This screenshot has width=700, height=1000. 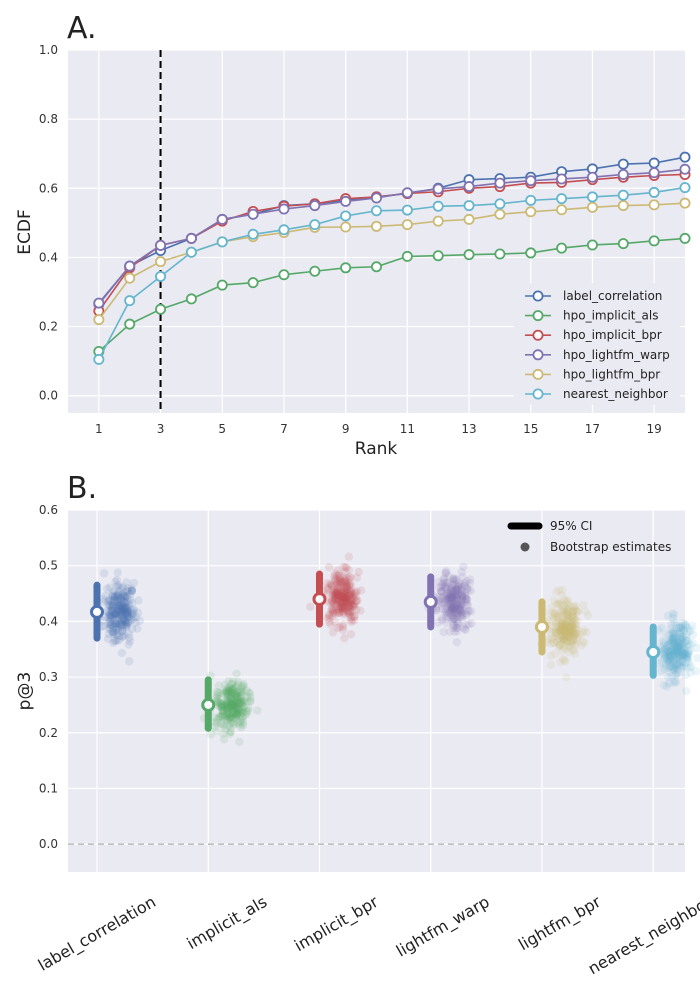 What do you see at coordinates (319, 599) in the screenshot?
I see `ci-implicit_bpr` at bounding box center [319, 599].